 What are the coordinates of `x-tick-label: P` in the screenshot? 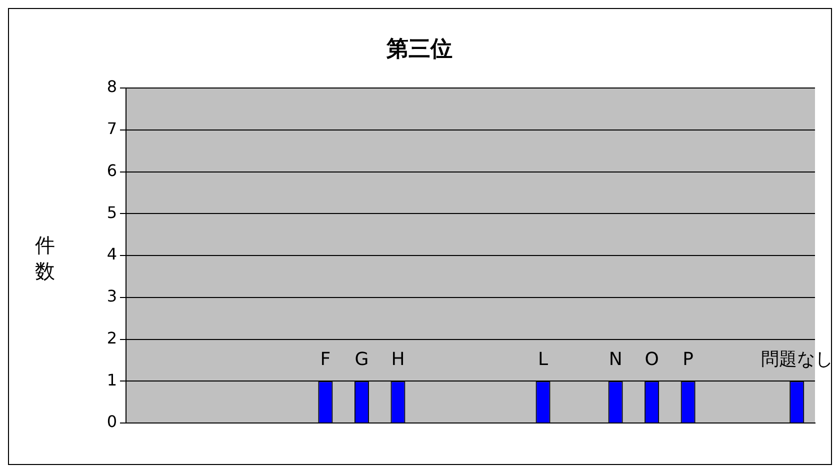 It's located at (688, 359).